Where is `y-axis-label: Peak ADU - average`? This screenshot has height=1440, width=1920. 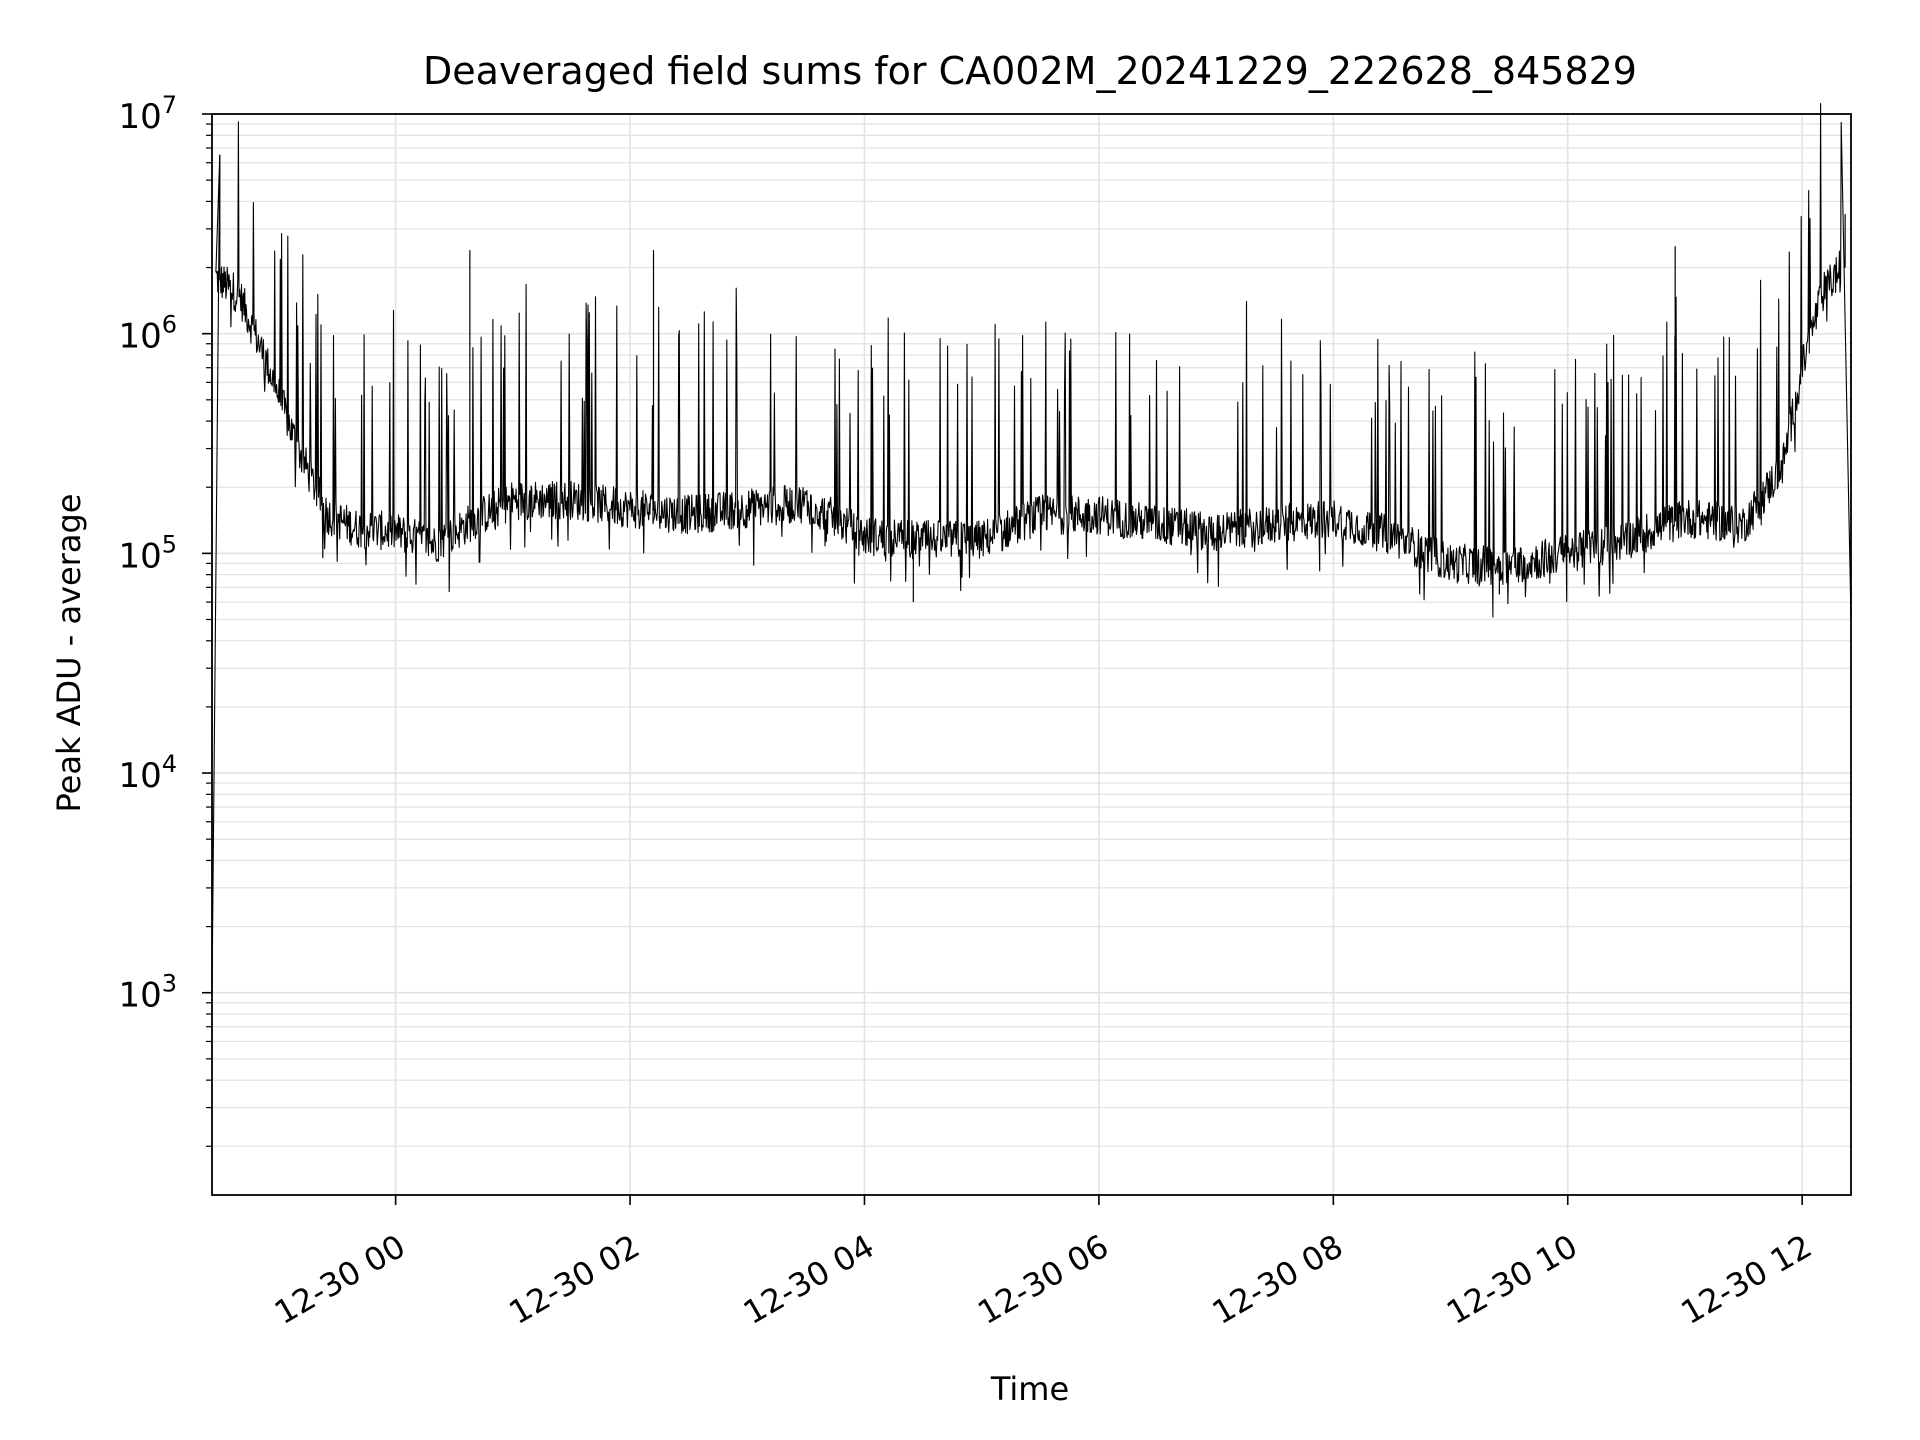 y-axis-label: Peak ADU - average is located at coordinates (69, 653).